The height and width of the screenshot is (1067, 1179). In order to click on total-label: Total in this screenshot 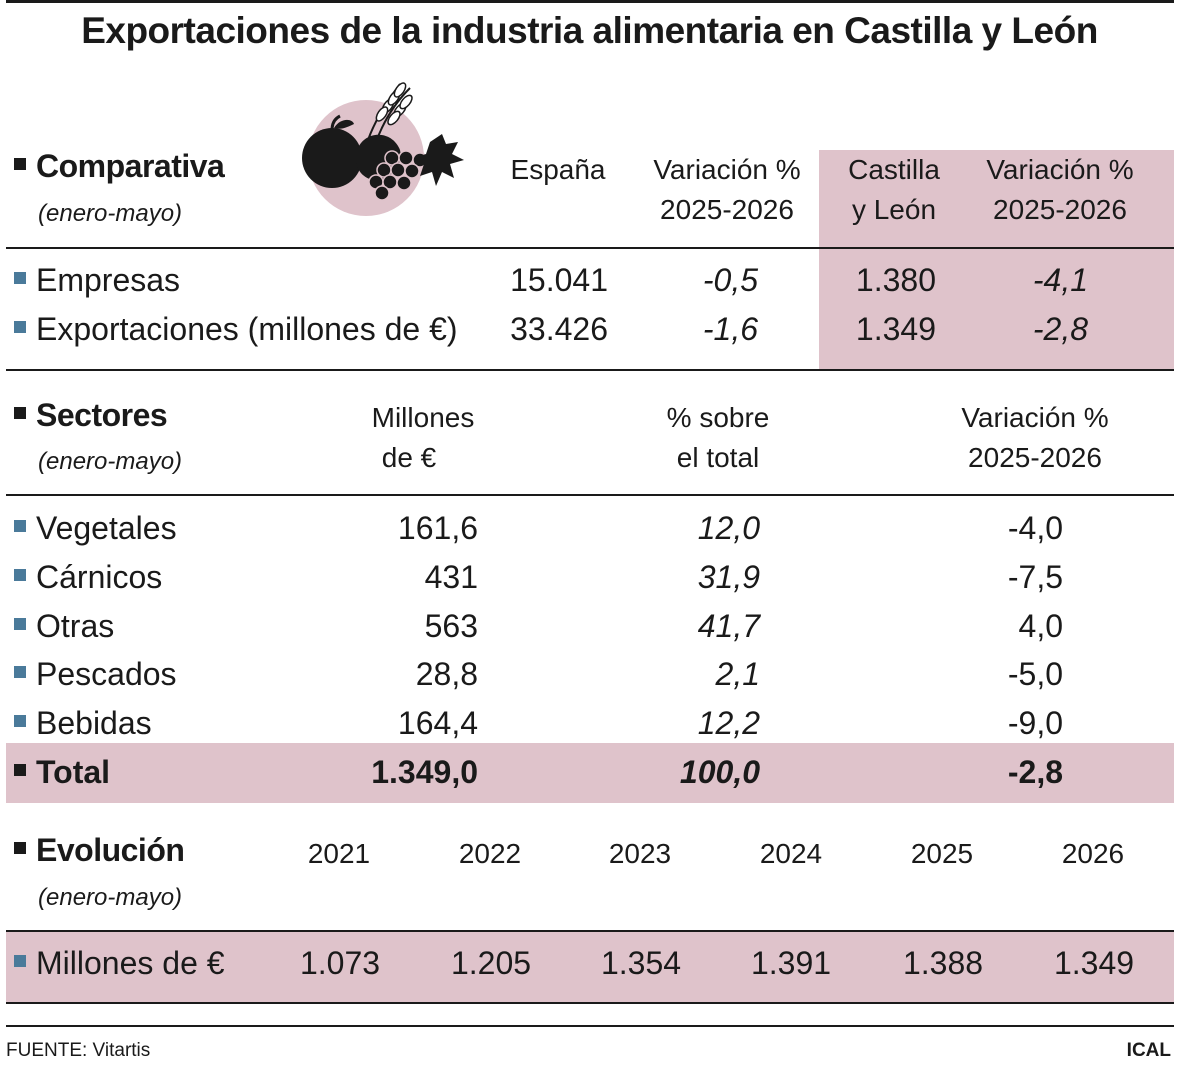, I will do `click(62, 772)`.